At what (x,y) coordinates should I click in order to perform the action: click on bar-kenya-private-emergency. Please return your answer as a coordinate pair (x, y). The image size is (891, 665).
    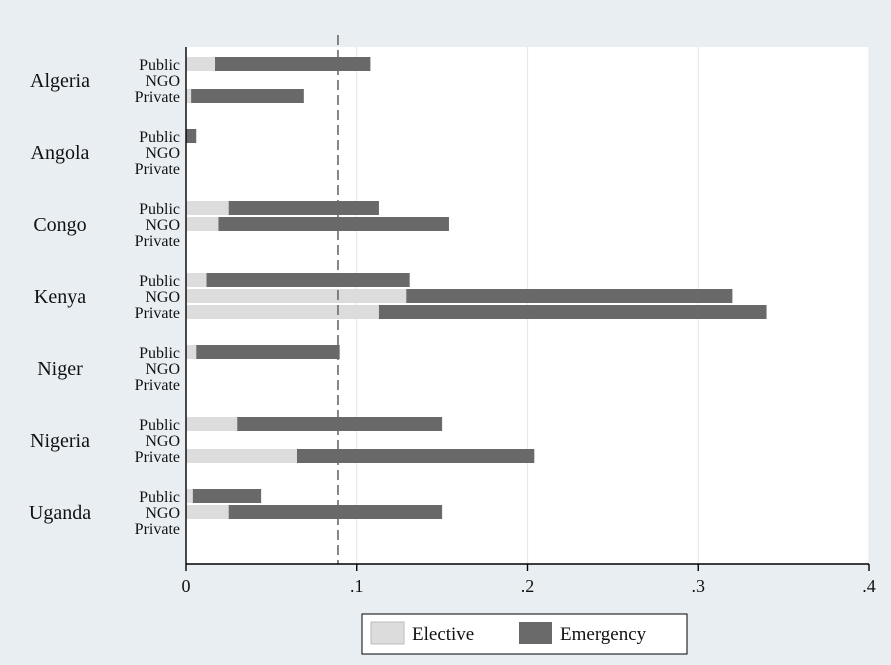
    Looking at the image, I should click on (572, 312).